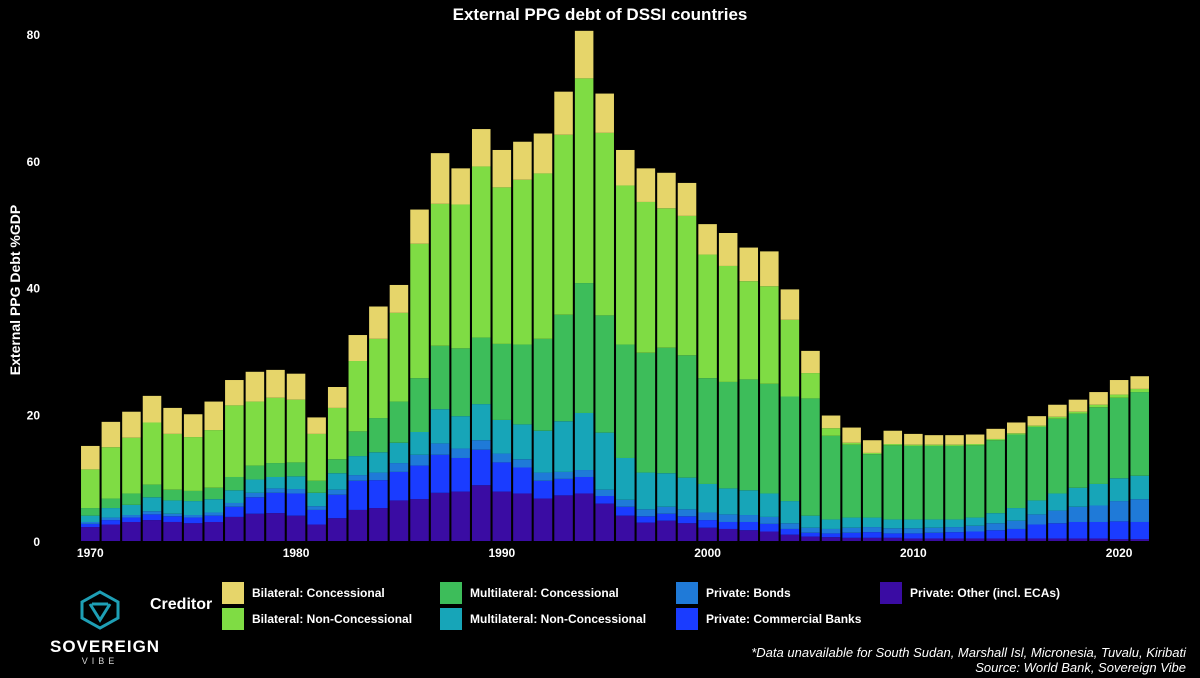 The height and width of the screenshot is (678, 1200). What do you see at coordinates (784, 619) in the screenshot?
I see `legend-label: Private: Commercial Banks` at bounding box center [784, 619].